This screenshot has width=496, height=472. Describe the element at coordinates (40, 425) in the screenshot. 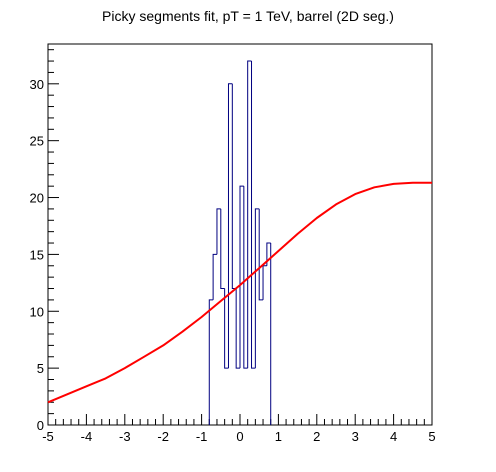

I see `y-tick-label: 0` at that location.